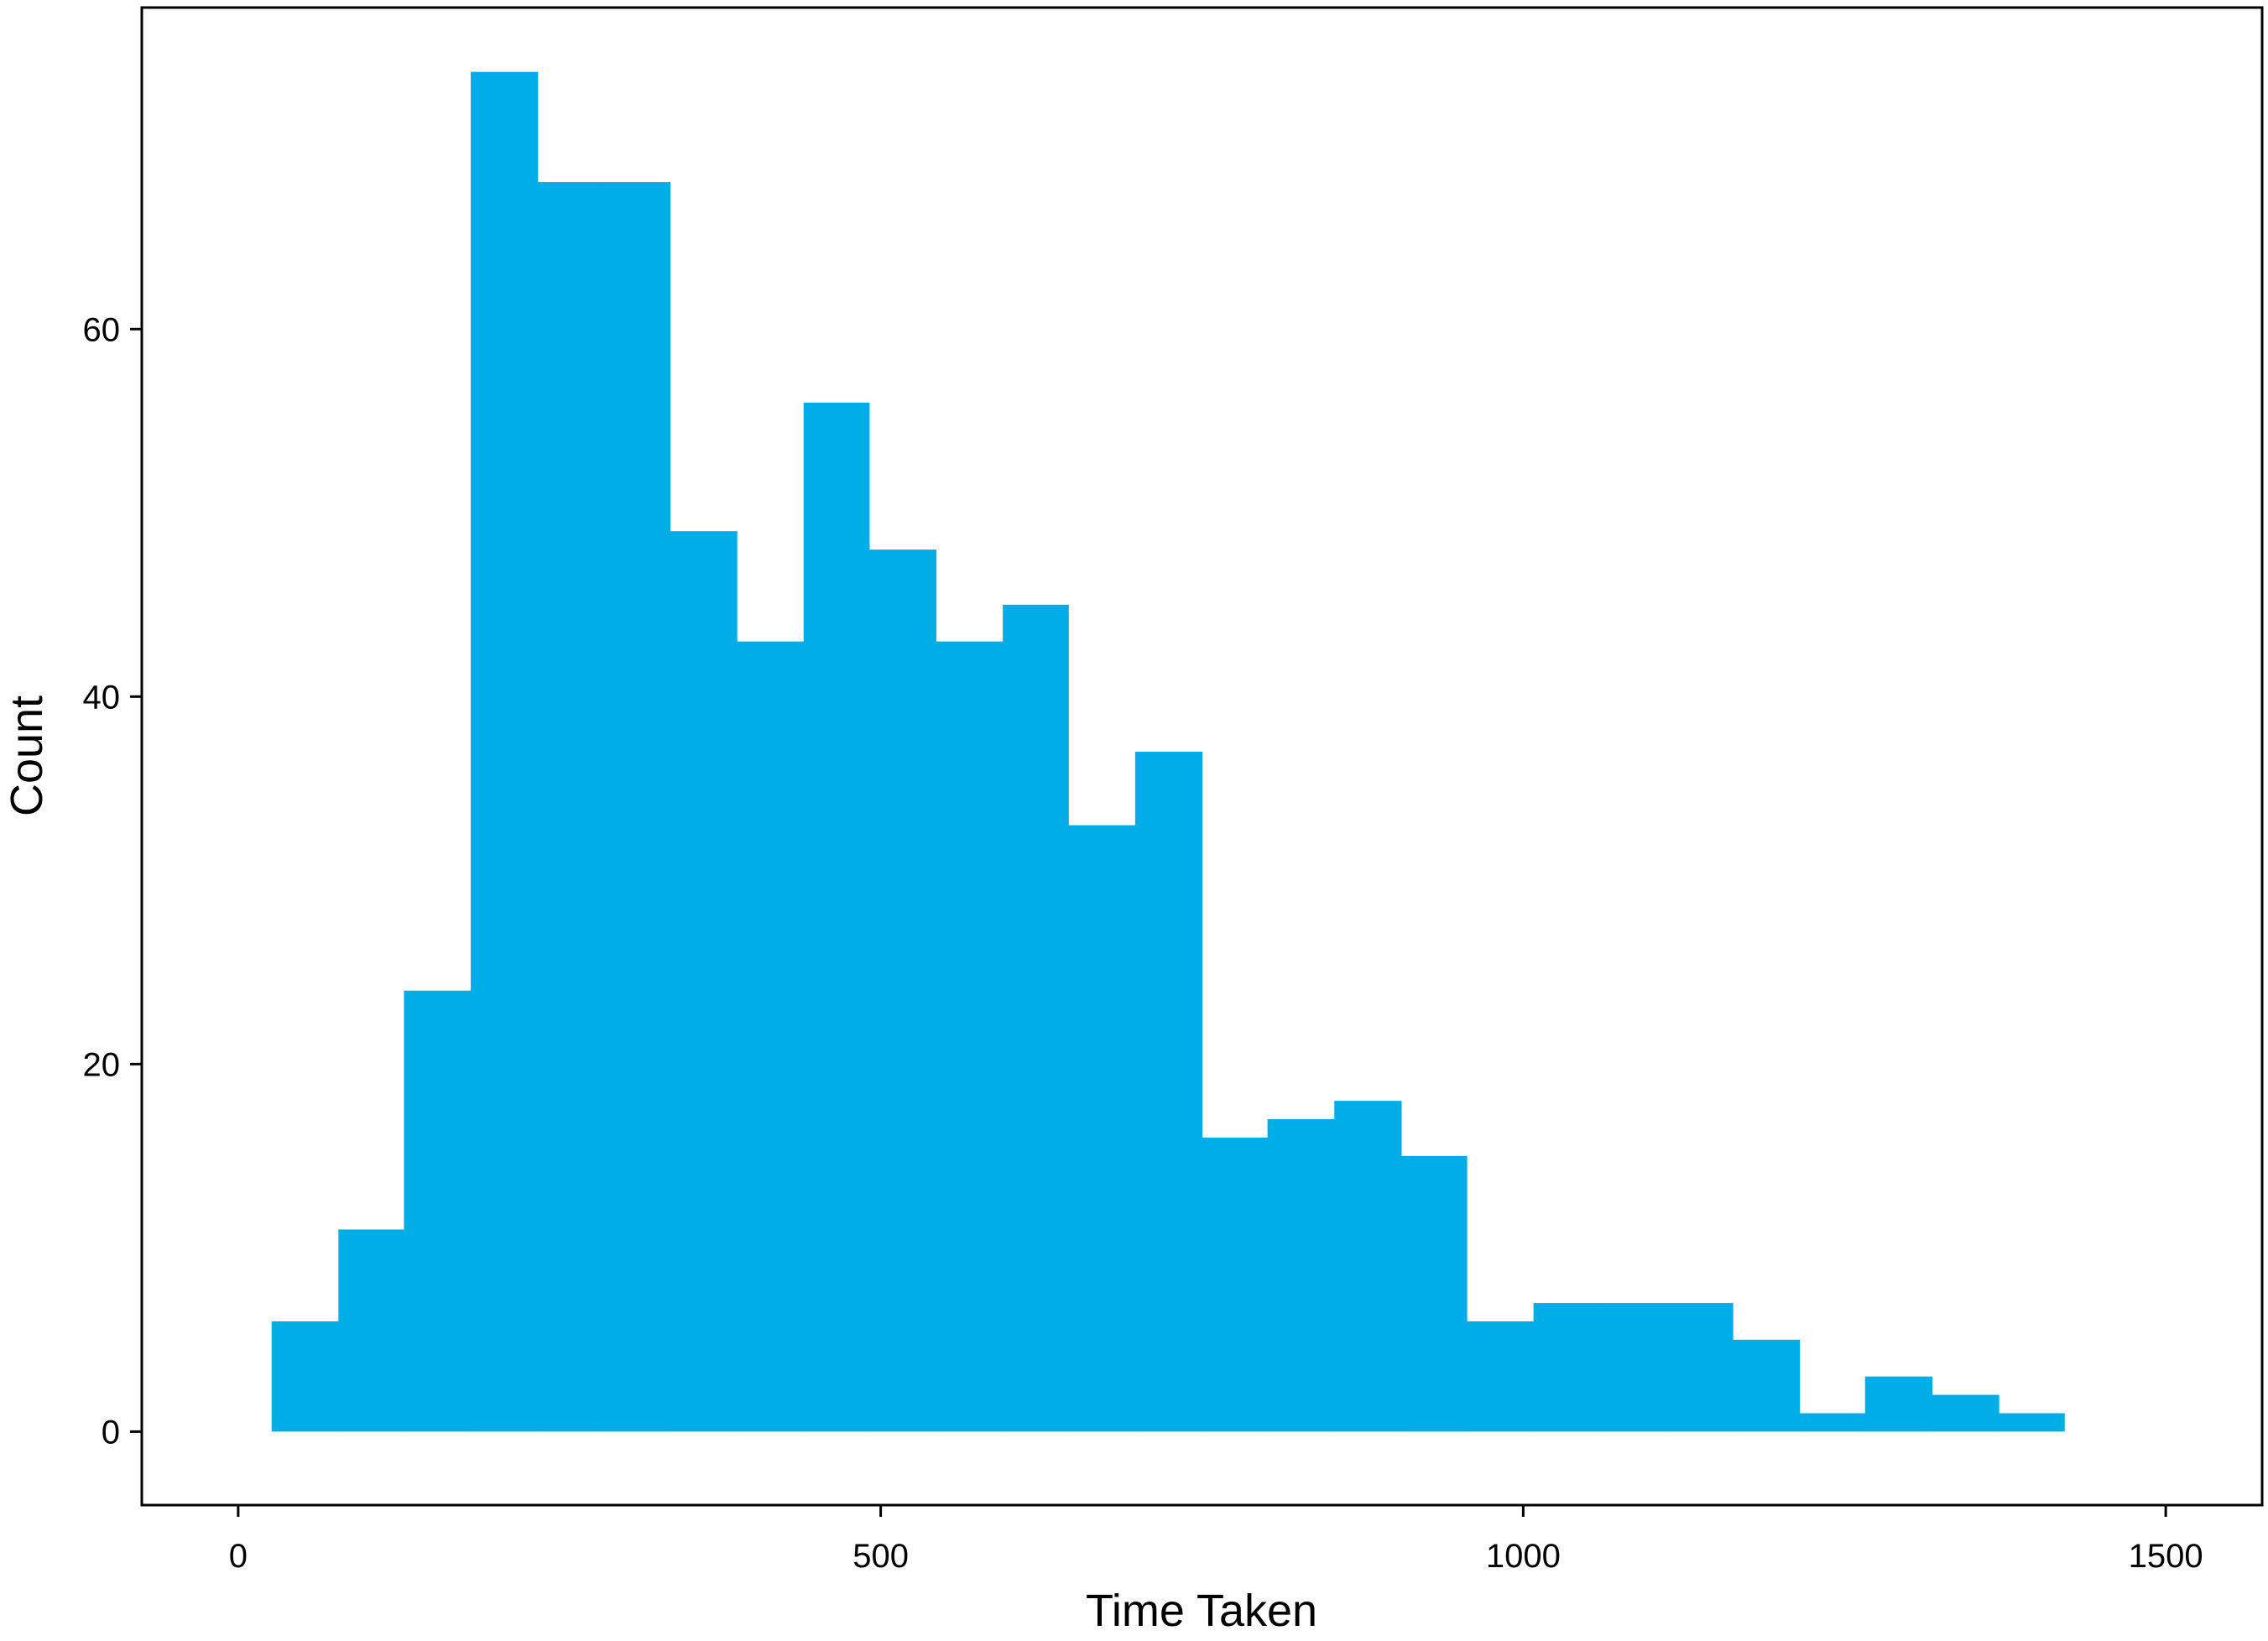 This screenshot has height=1641, width=2268. Describe the element at coordinates (102, 1064) in the screenshot. I see `y-tick-label: 20` at that location.